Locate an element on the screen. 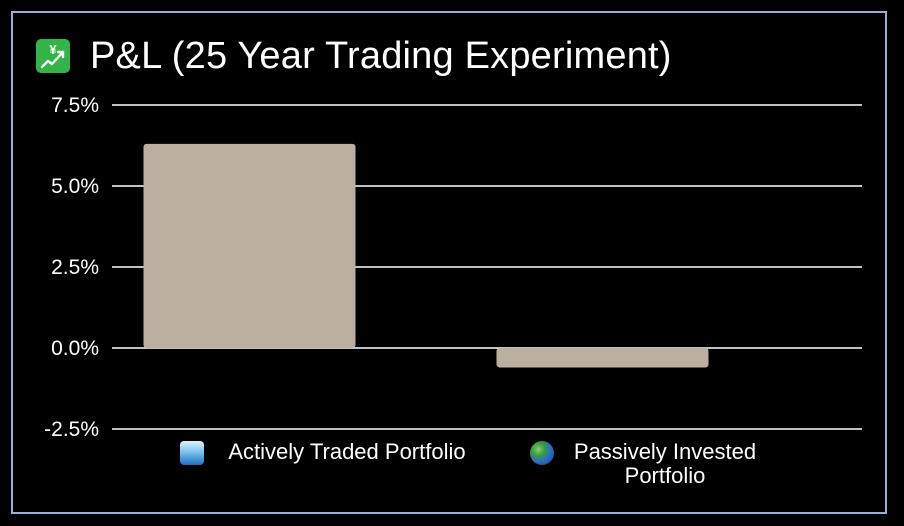 The image size is (904, 526). chart-with-upwards-trend-yen-icon: ¥ is located at coordinates (53, 56).